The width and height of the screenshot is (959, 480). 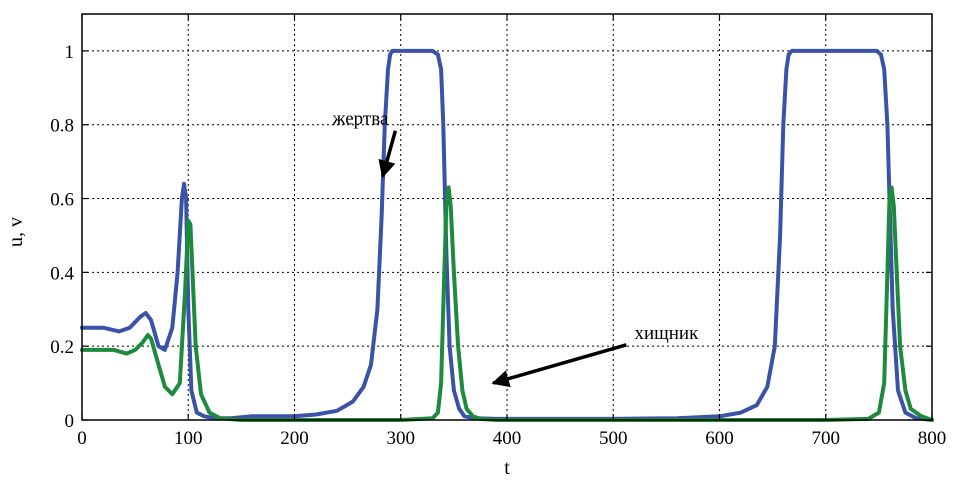 What do you see at coordinates (507, 468) in the screenshot?
I see `x-axis-label: t` at bounding box center [507, 468].